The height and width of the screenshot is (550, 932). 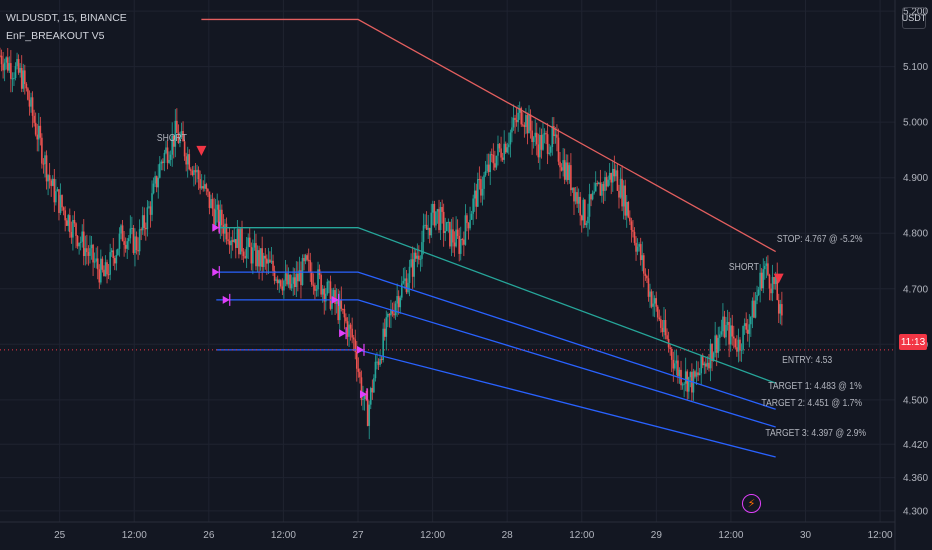 What do you see at coordinates (657, 535) in the screenshot?
I see `x-tick-label: 29` at bounding box center [657, 535].